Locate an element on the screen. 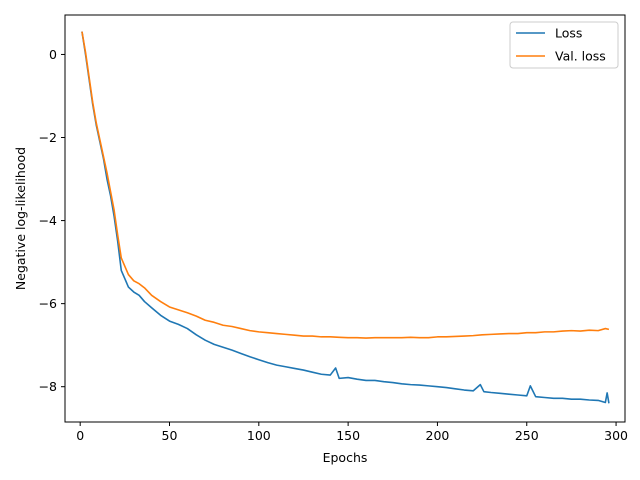 This screenshot has width=640, height=480. legend: Loss Val. loss is located at coordinates (564, 45).